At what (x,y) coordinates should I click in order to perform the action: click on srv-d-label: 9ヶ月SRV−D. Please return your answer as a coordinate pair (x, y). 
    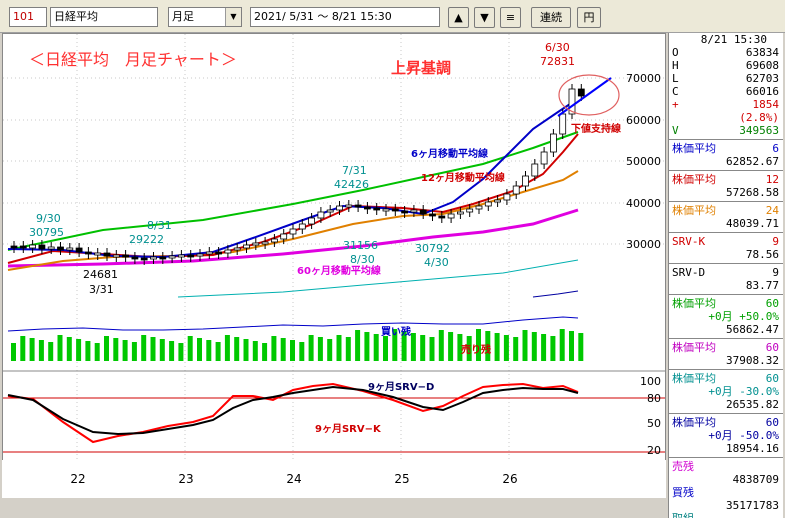
    Looking at the image, I should click on (401, 387).